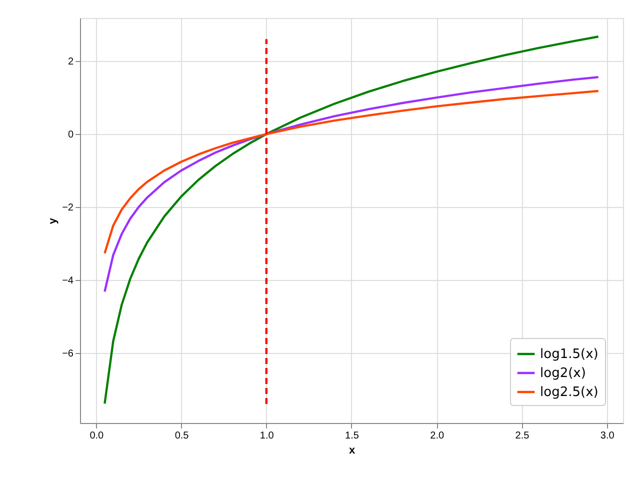 Image resolution: width=640 pixels, height=480 pixels. What do you see at coordinates (182, 436) in the screenshot?
I see `x-tick-label: 0.5` at bounding box center [182, 436].